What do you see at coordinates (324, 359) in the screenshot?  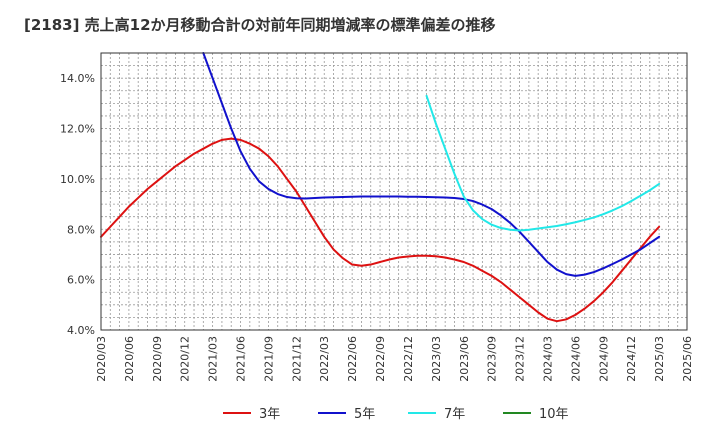 I see `x-tick-label: 2022/03` at bounding box center [324, 359].